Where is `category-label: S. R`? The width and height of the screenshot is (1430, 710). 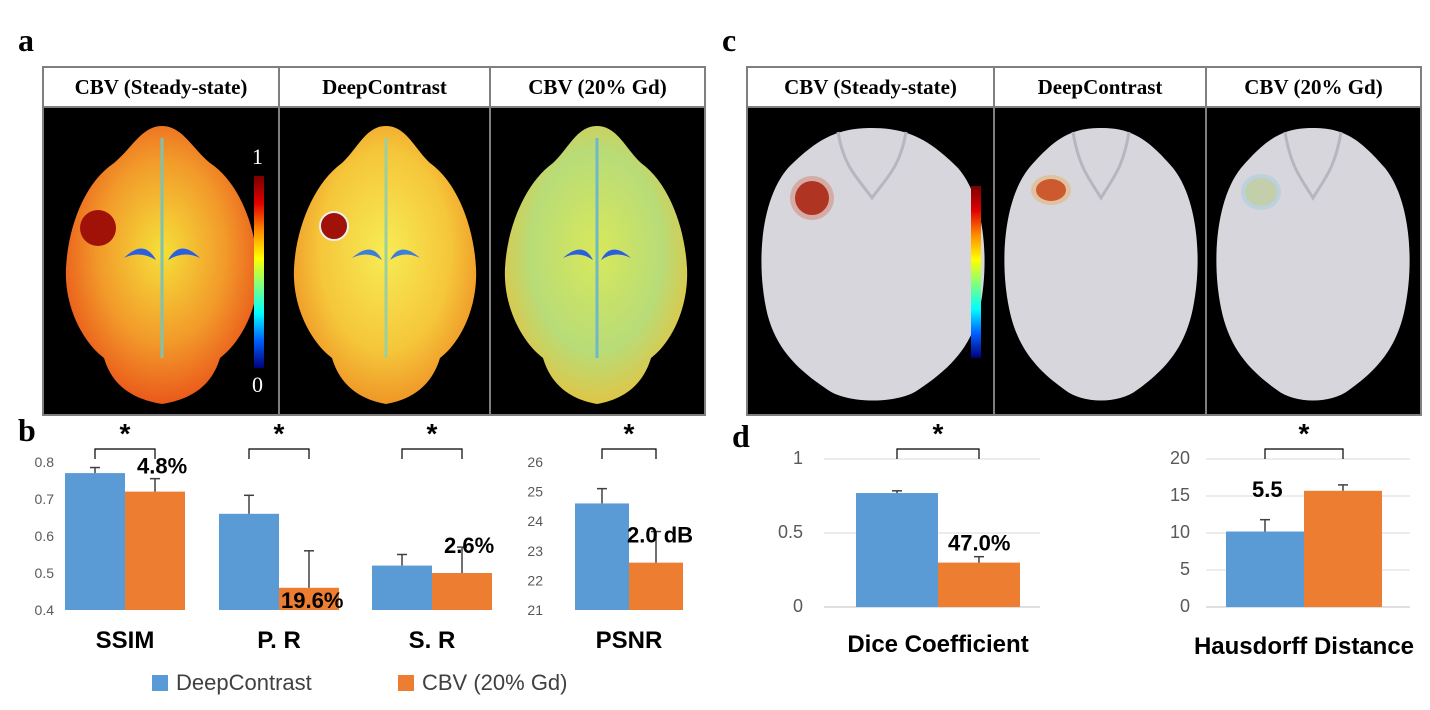
category-label: S. R is located at coordinates (432, 640).